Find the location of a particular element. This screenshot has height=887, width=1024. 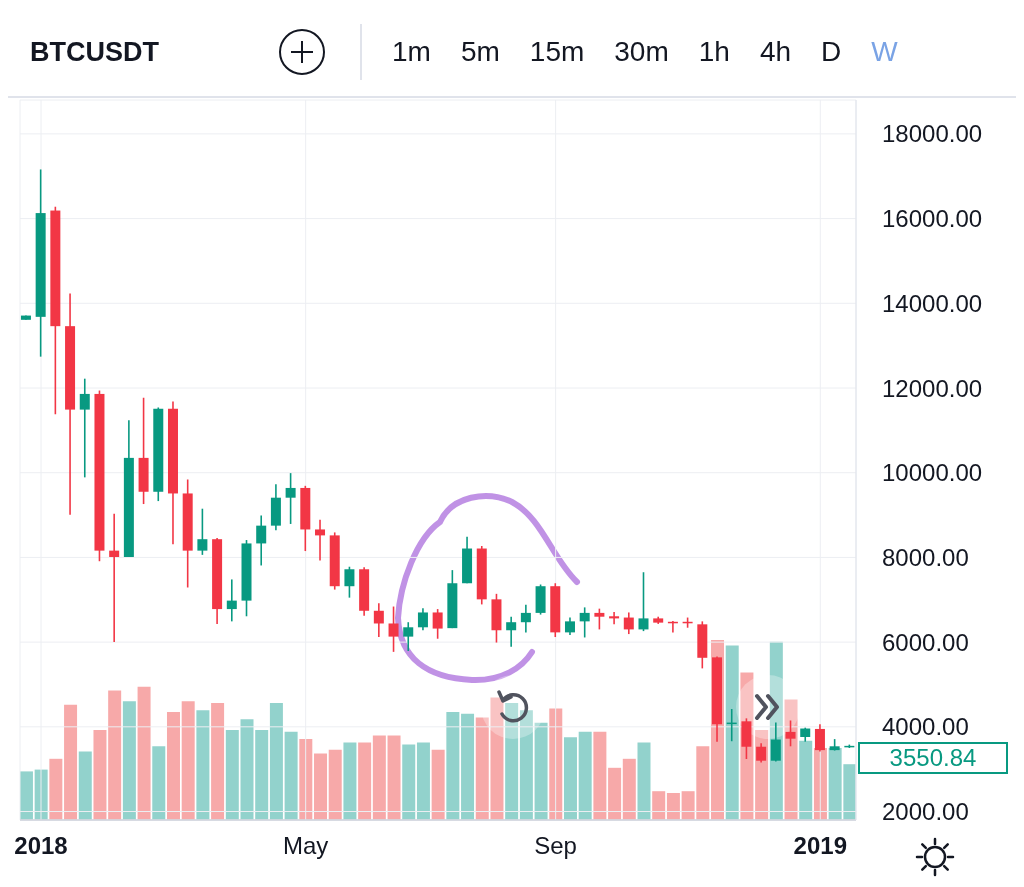

annotation: 3550.84 is located at coordinates (933, 757).